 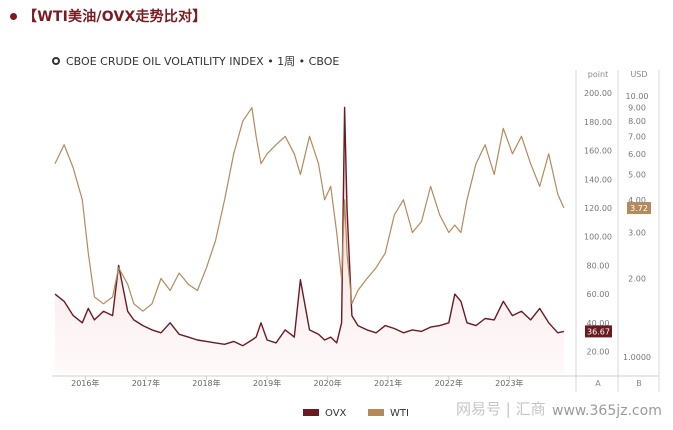 What do you see at coordinates (501, 409) in the screenshot?
I see `watermark: 网易号 | 汇商` at bounding box center [501, 409].